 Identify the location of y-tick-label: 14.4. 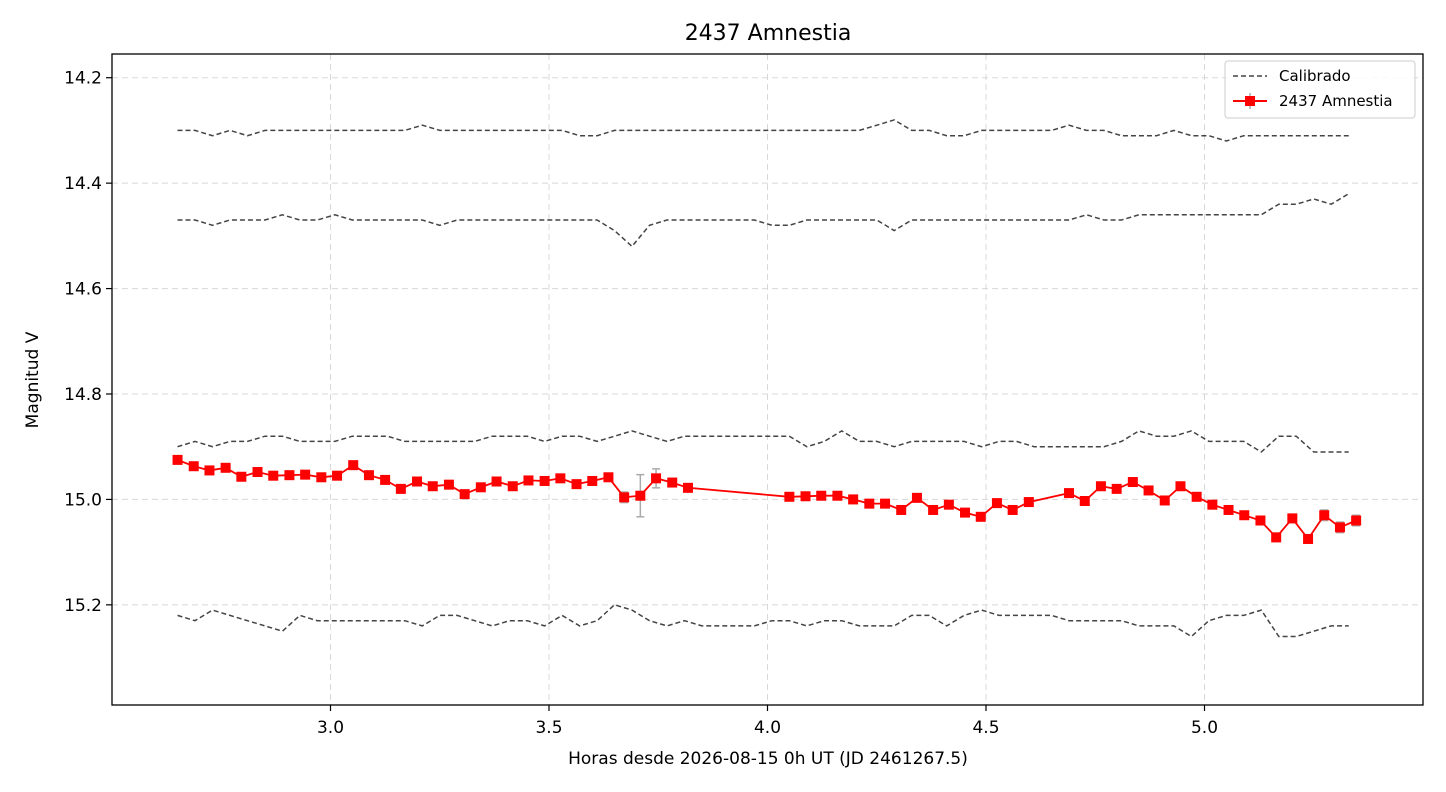
(83, 184).